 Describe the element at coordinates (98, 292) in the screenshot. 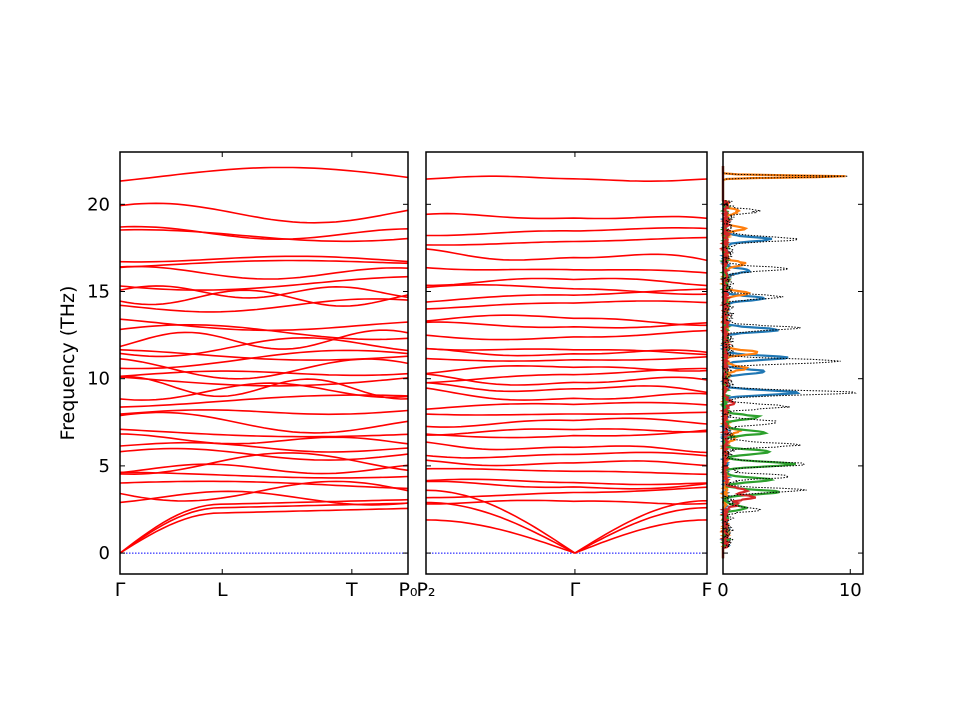

I see `y-tick-label: 15` at that location.